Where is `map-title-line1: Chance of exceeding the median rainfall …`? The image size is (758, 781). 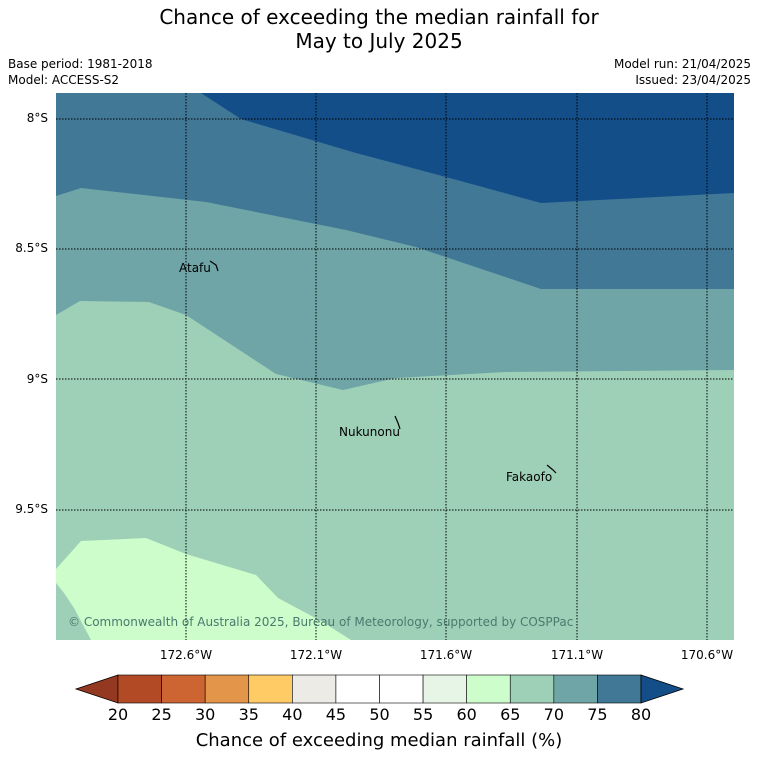
map-title-line1: Chance of exceeding the median rainfall … is located at coordinates (379, 17).